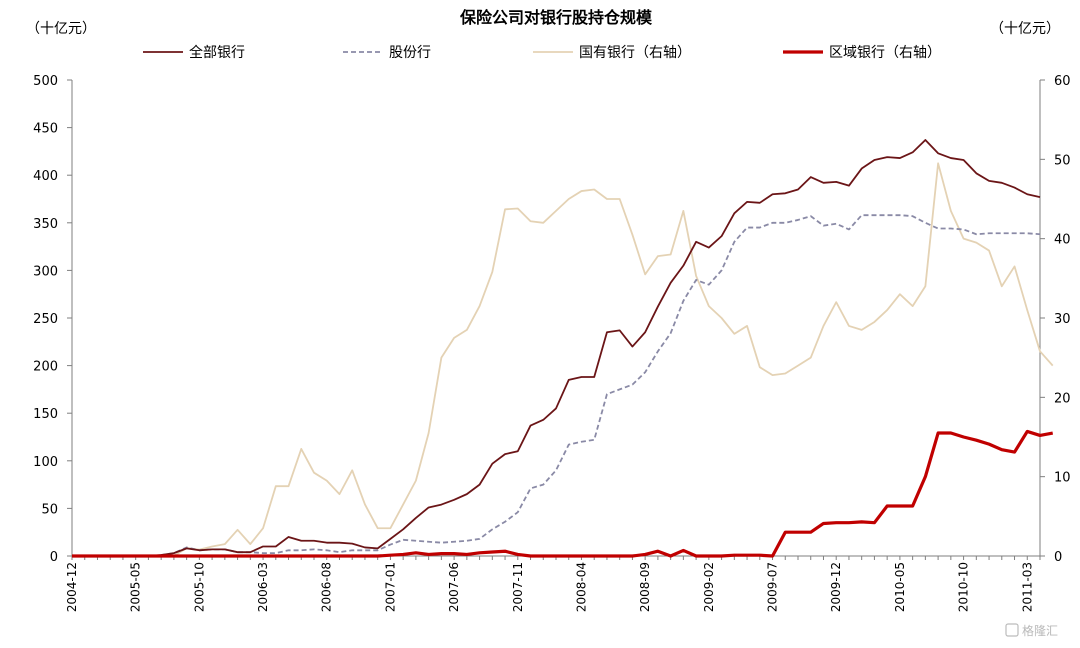  Describe the element at coordinates (61, 29) in the screenshot. I see `left-axis-unit: （十亿元）` at that location.